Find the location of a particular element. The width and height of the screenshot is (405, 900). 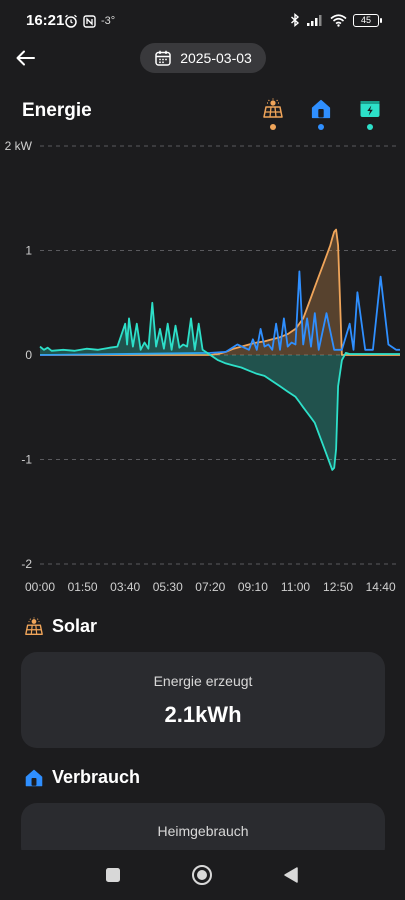

x-tick-label: 07:20 is located at coordinates (210, 587).